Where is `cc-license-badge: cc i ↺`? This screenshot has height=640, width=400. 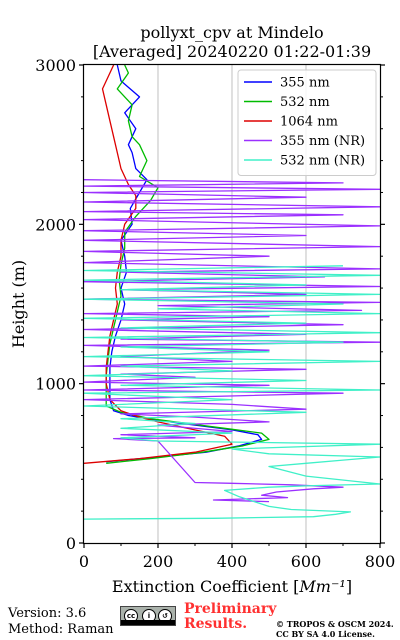 cc-license-badge: cc i ↺ is located at coordinates (148, 616).